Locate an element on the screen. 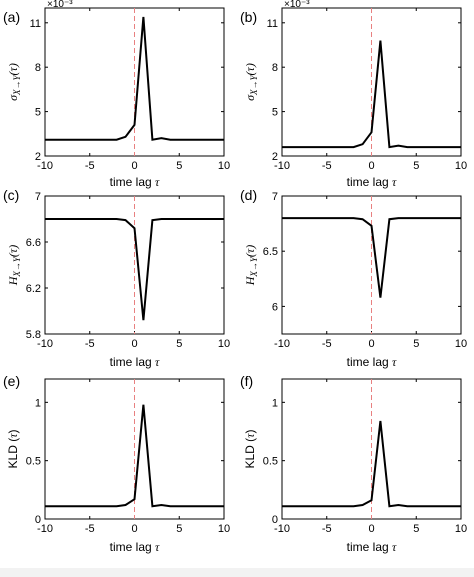 Image resolution: width=474 pixels, height=577 pixels. y-tick-label: 6.5 is located at coordinates (270, 252).